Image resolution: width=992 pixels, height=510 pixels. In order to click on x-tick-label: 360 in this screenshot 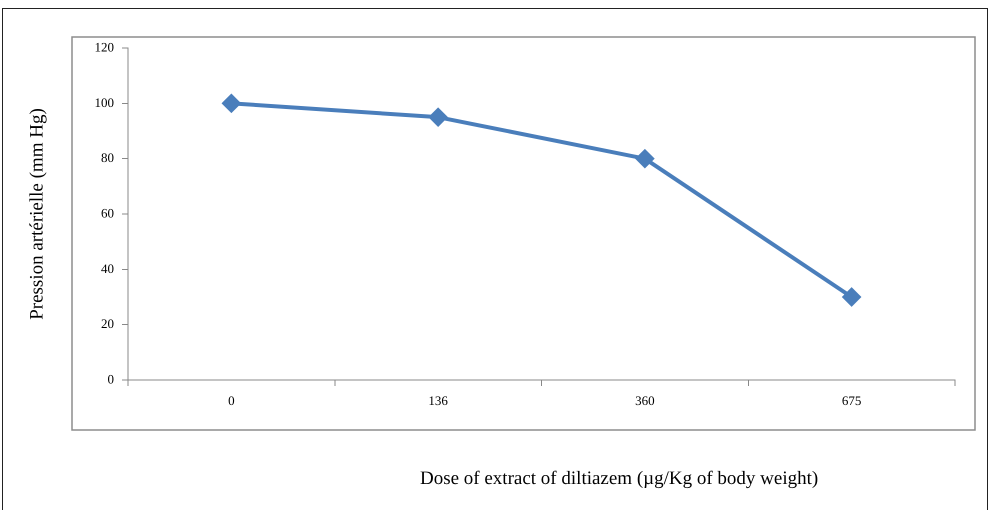, I will do `click(645, 400)`.